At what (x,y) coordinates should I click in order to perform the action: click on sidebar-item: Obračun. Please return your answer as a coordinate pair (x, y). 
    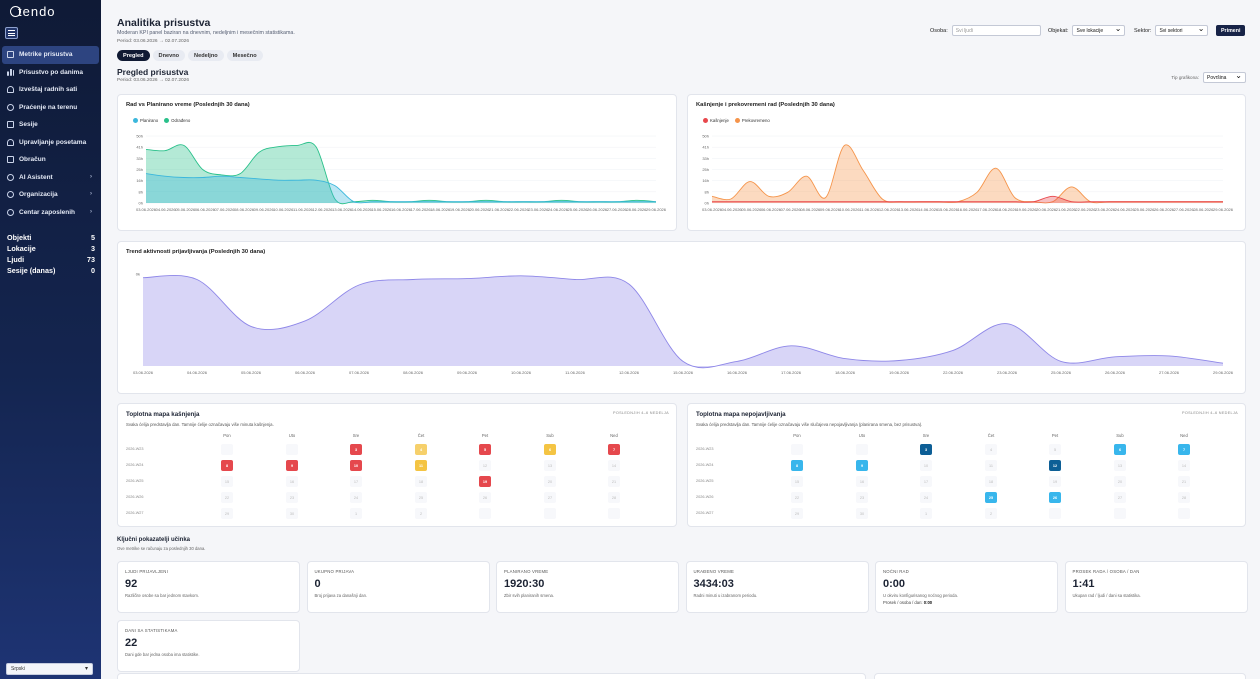
    Looking at the image, I should click on (50, 160).